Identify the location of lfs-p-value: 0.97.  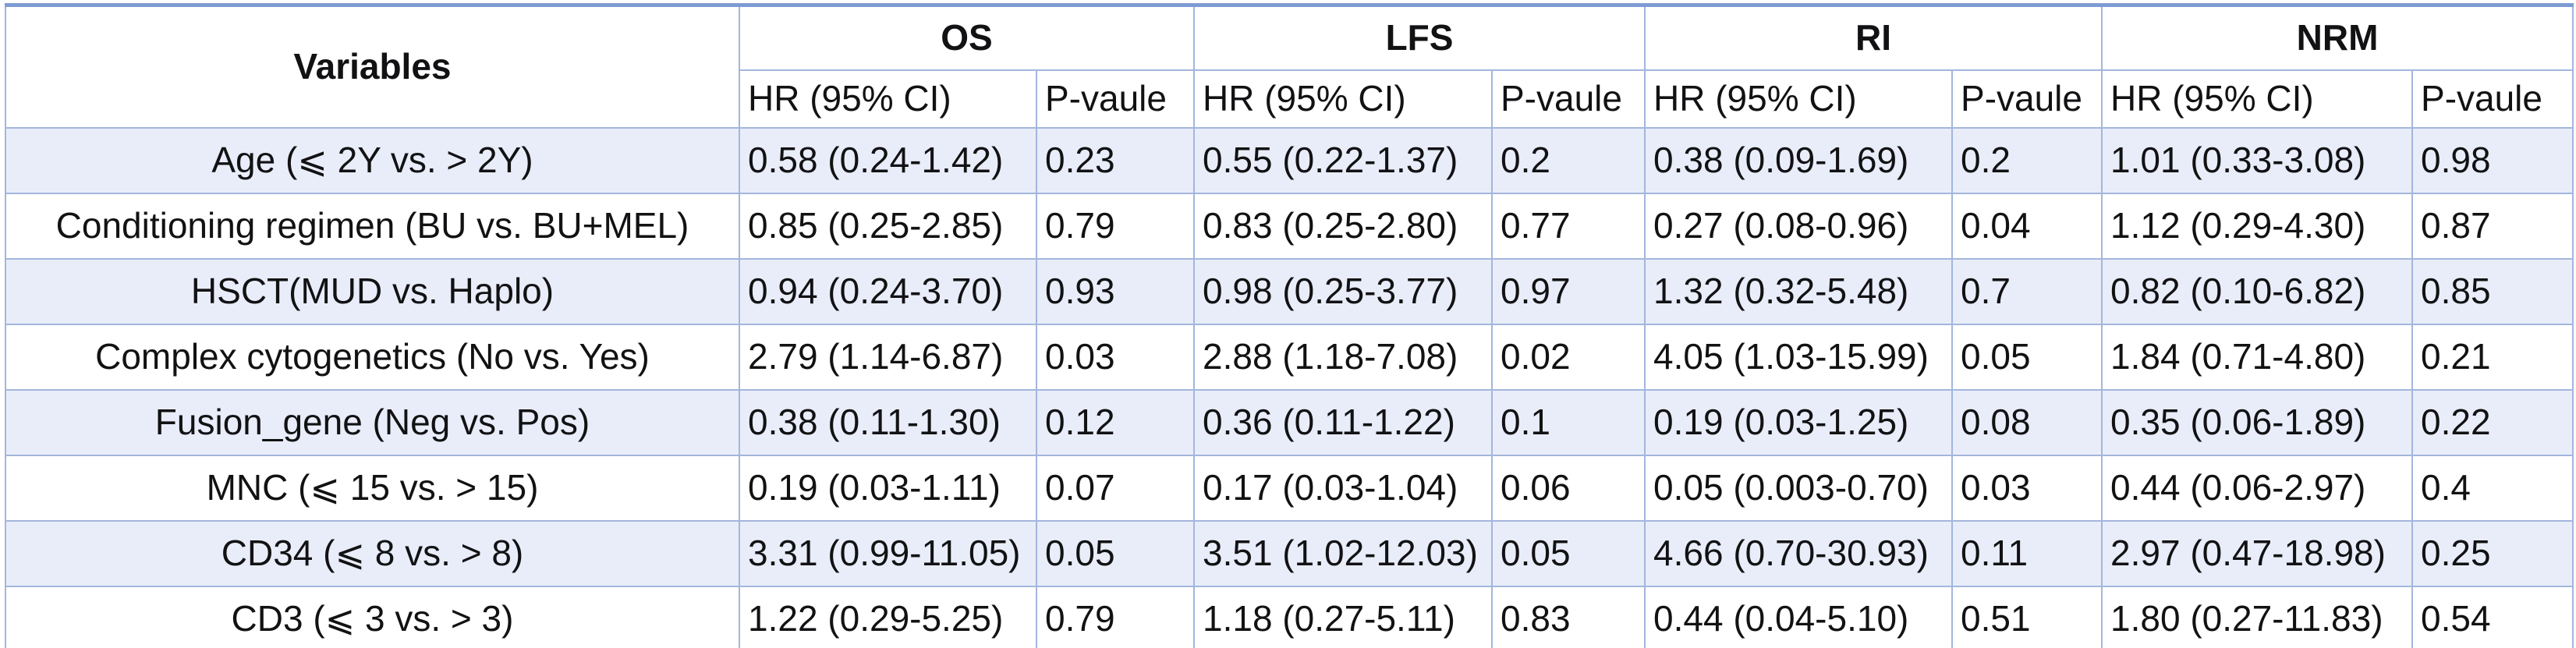
(1568, 291).